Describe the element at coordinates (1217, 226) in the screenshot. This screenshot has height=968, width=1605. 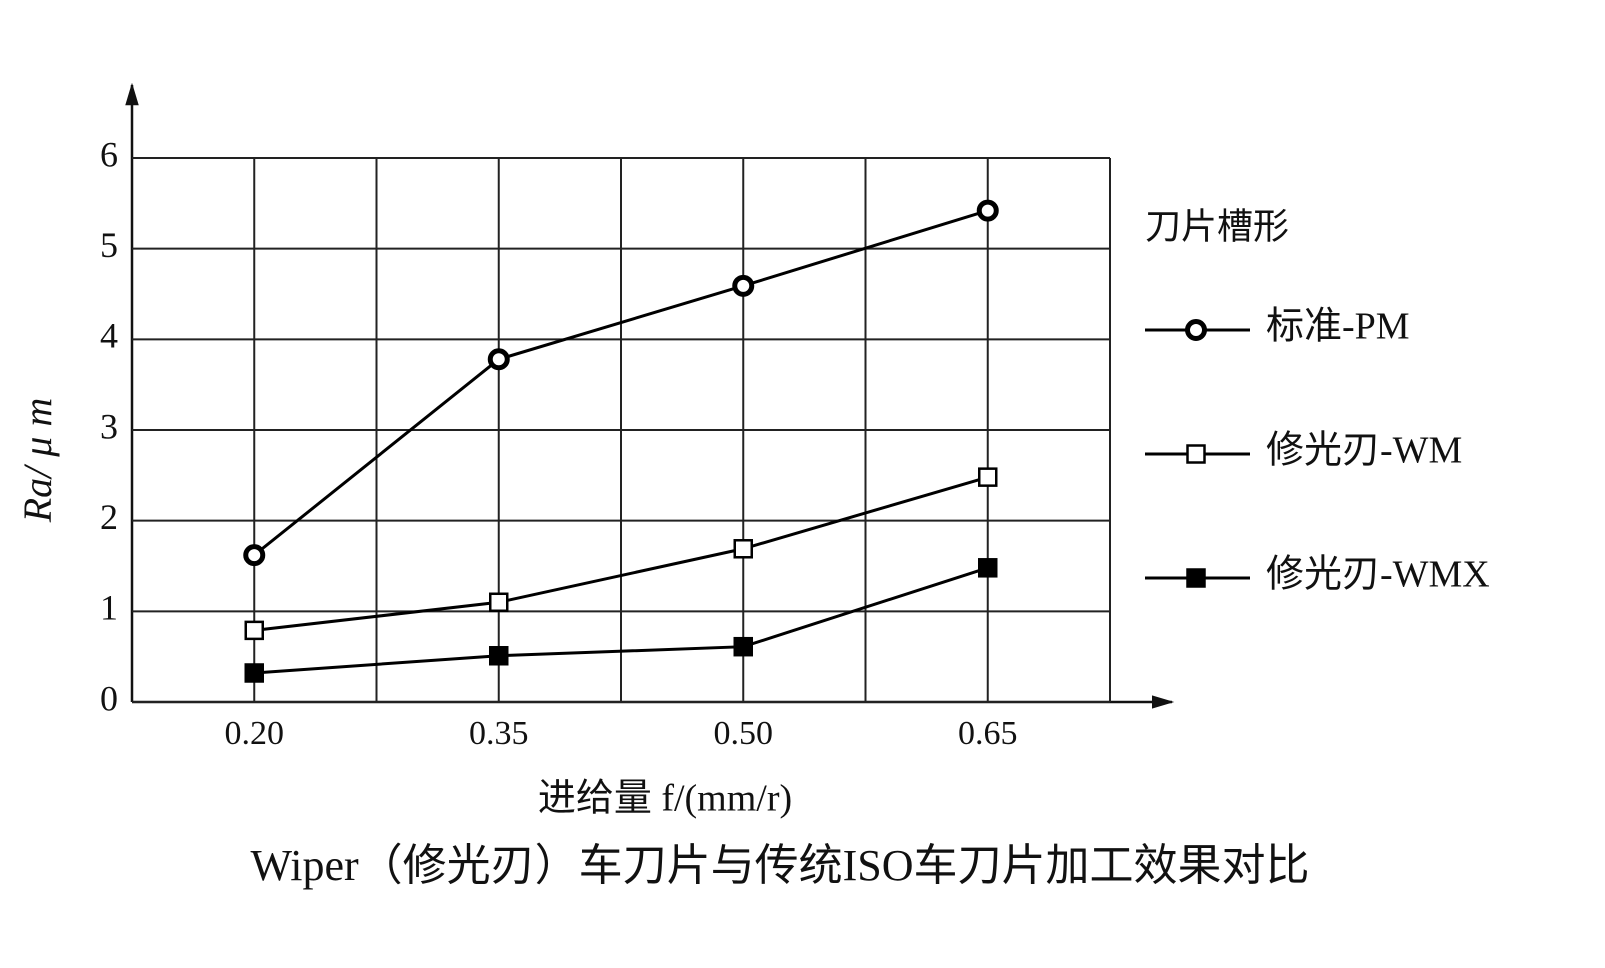
I see `legend-title: 刀片槽形` at that location.